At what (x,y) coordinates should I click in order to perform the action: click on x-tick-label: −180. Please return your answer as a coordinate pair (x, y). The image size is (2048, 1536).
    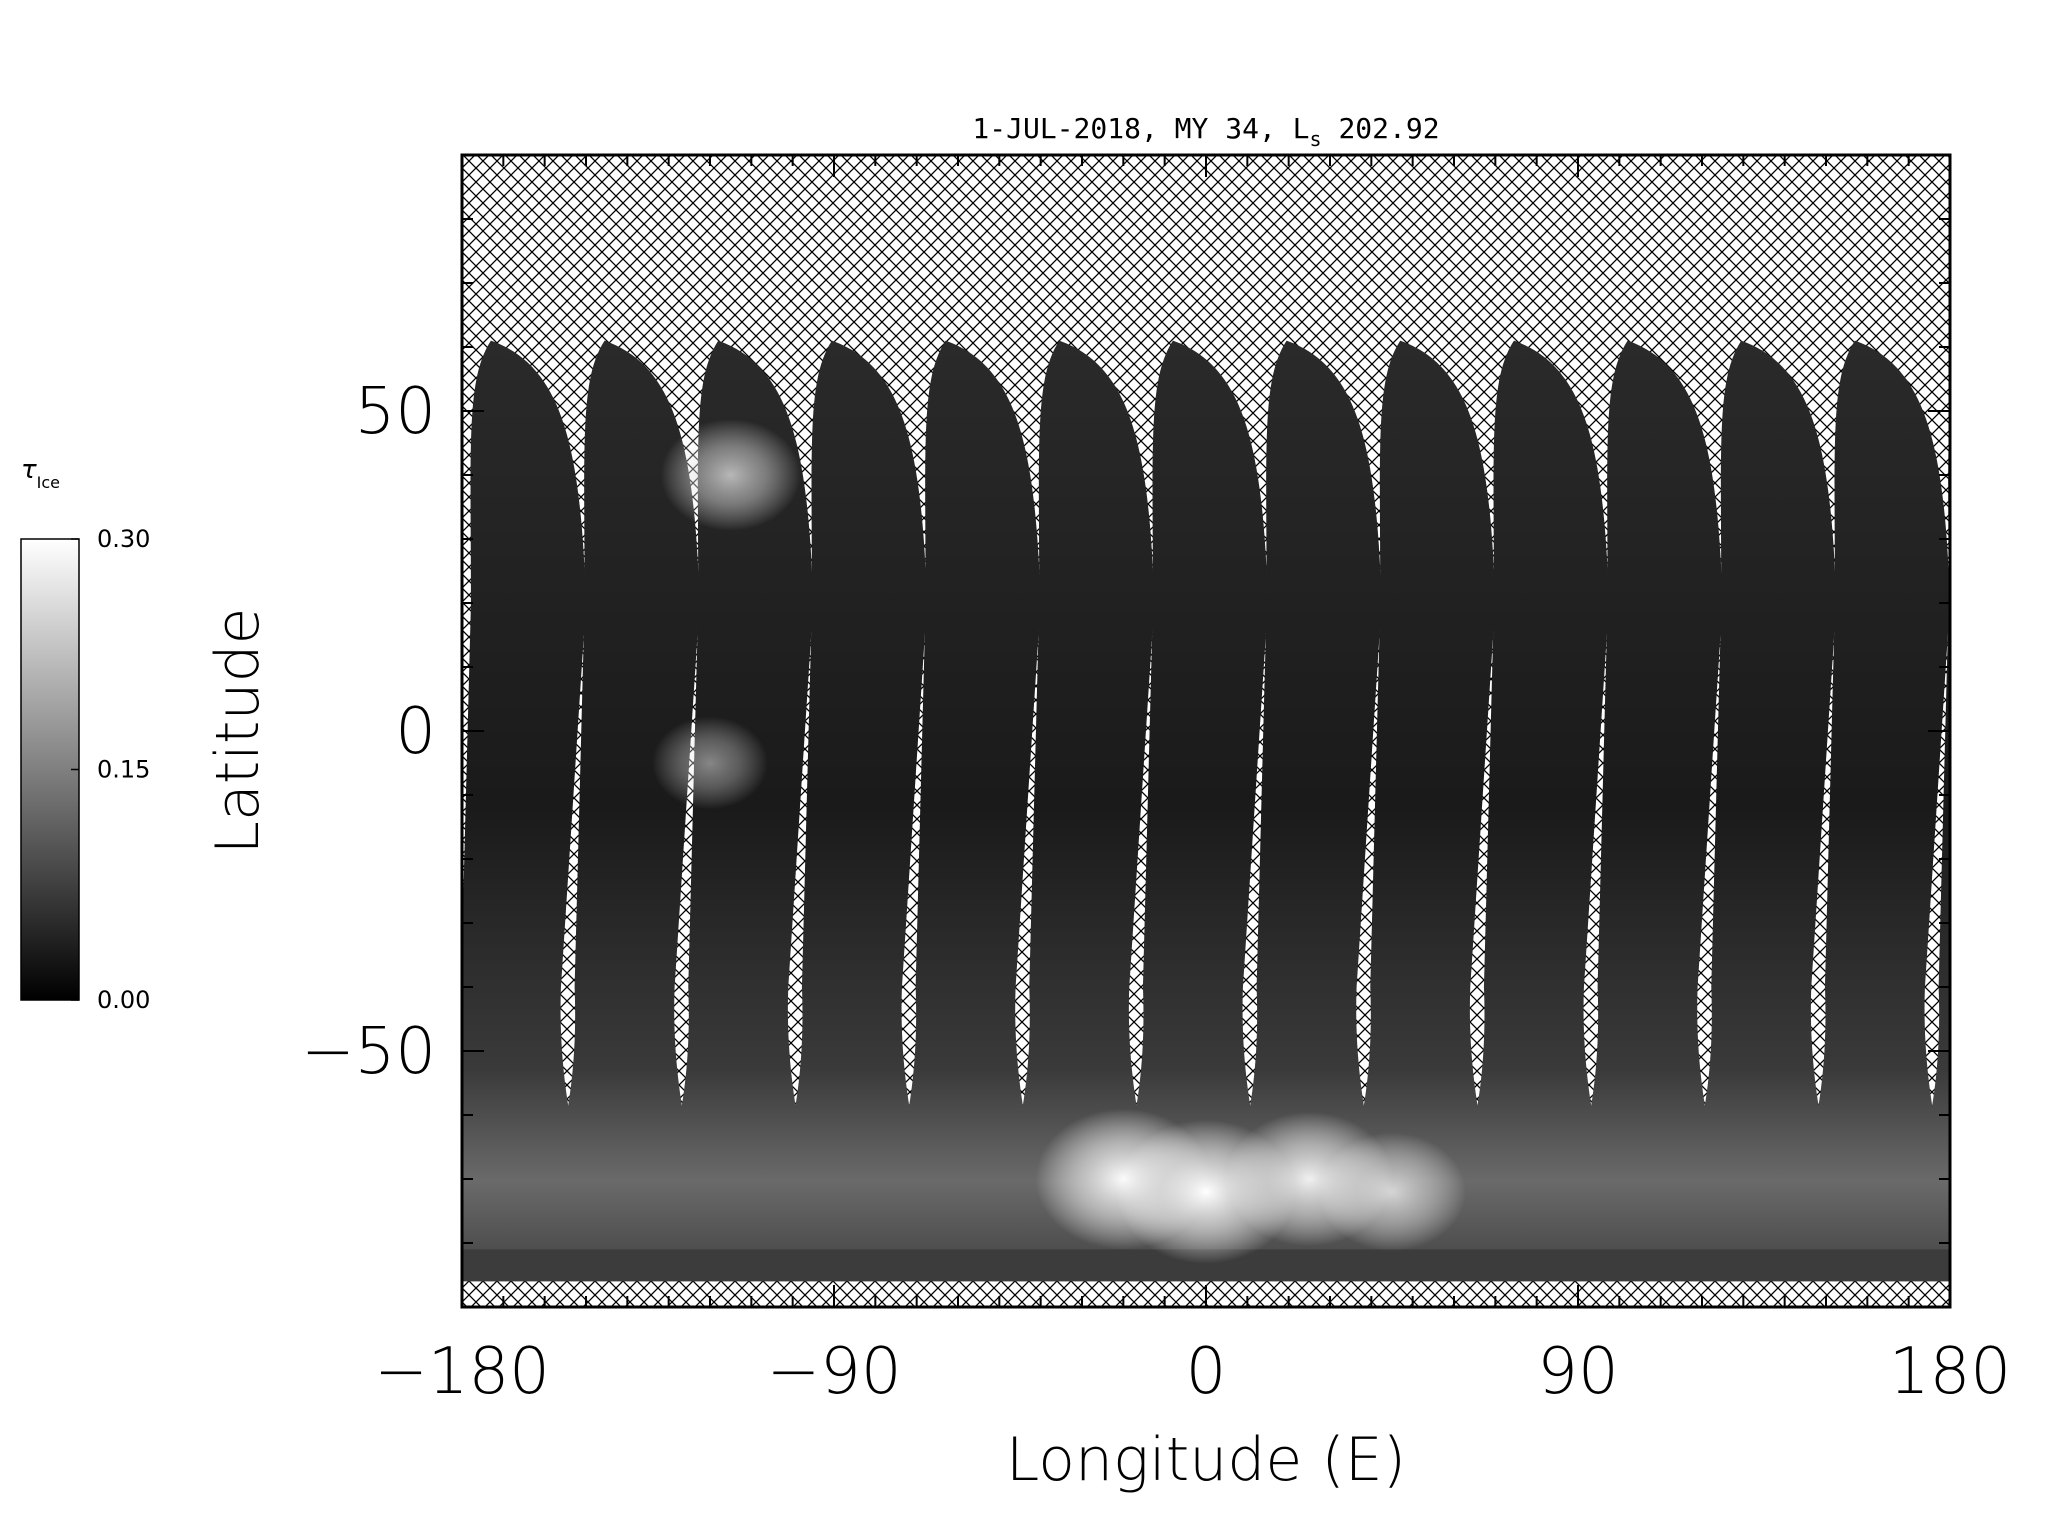
    Looking at the image, I should click on (462, 1372).